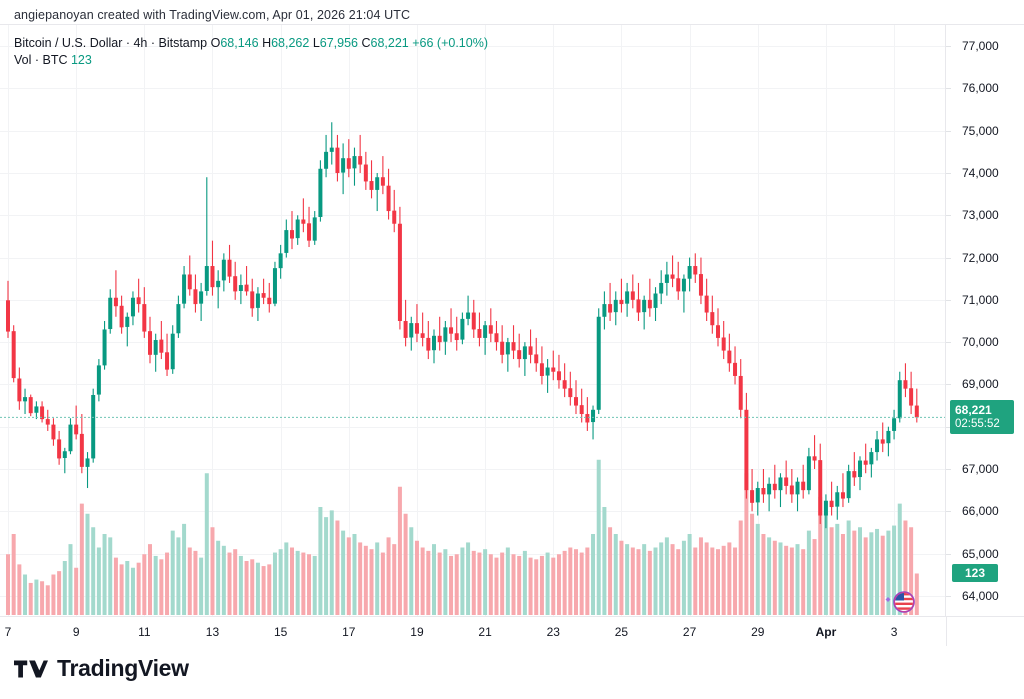 This screenshot has height=699, width=1024. What do you see at coordinates (894, 632) in the screenshot?
I see `time-axis-tick-label: 3` at bounding box center [894, 632].